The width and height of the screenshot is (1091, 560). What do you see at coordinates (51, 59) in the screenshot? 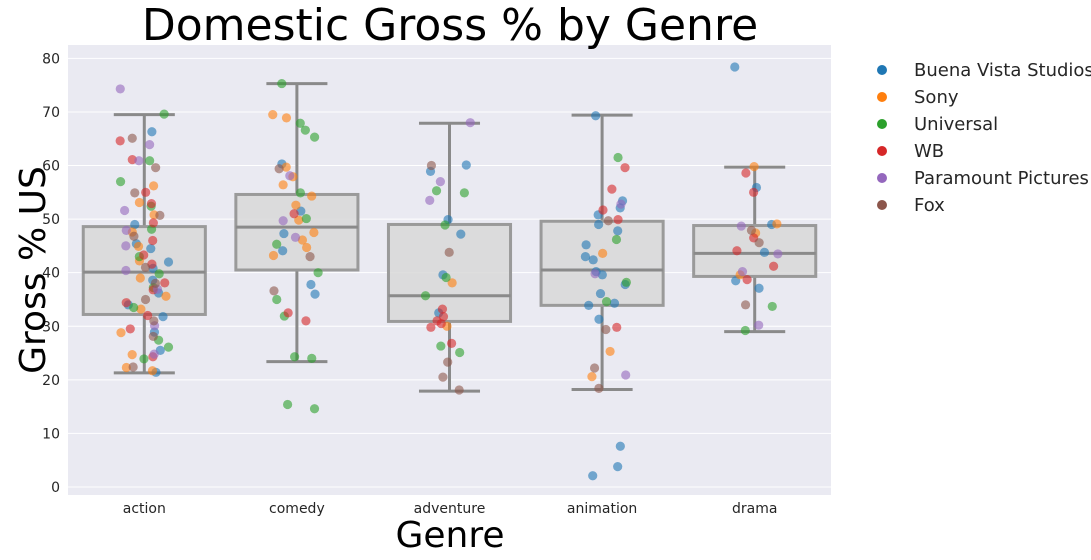
I see `y-tick-label: 80` at bounding box center [51, 59].